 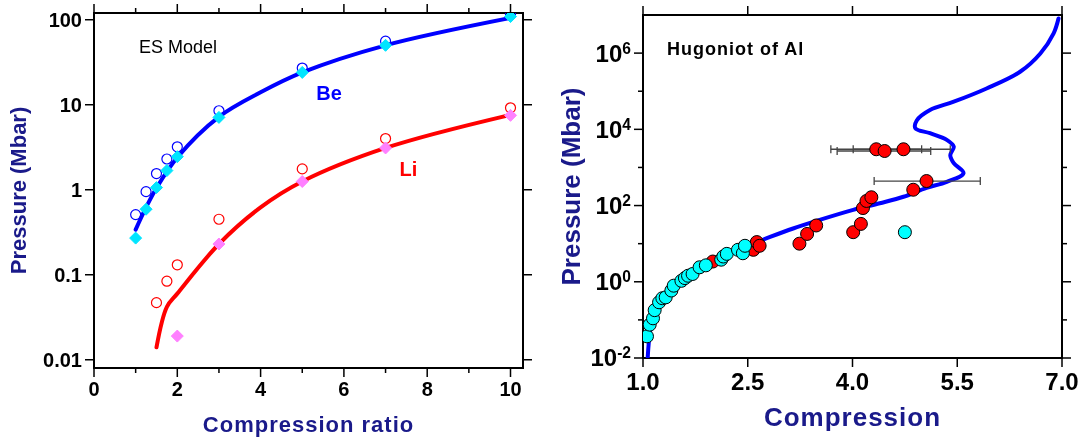 What do you see at coordinates (408, 168) in the screenshot?
I see `series-label: Li` at bounding box center [408, 168].